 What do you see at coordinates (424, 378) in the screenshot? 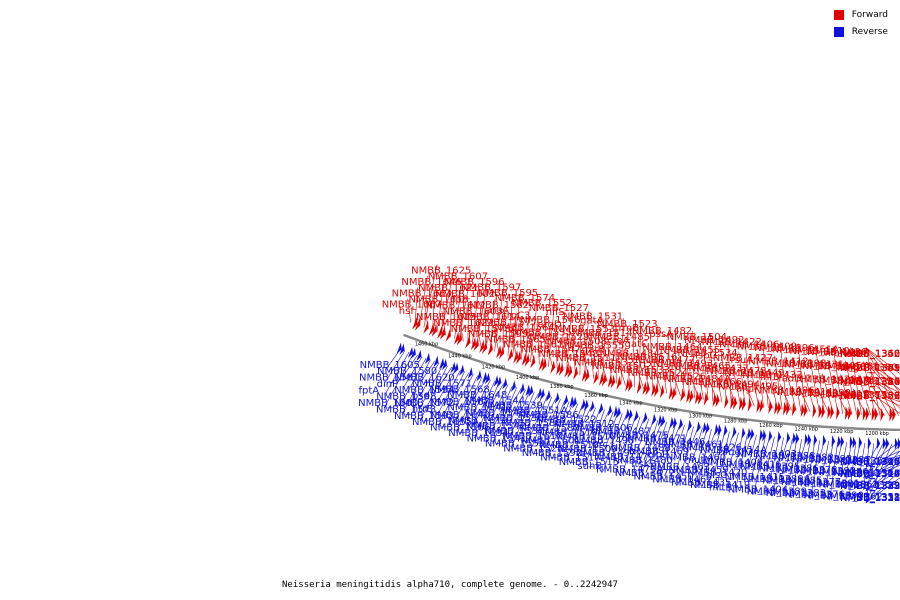
I see `reverse-gene-label: NMBB_1620` at bounding box center [424, 378].